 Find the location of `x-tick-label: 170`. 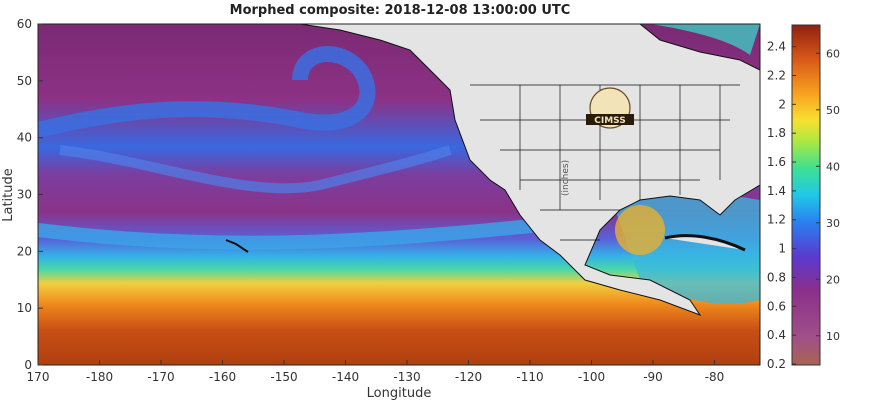

x-tick-label: 170 is located at coordinates (38, 377).